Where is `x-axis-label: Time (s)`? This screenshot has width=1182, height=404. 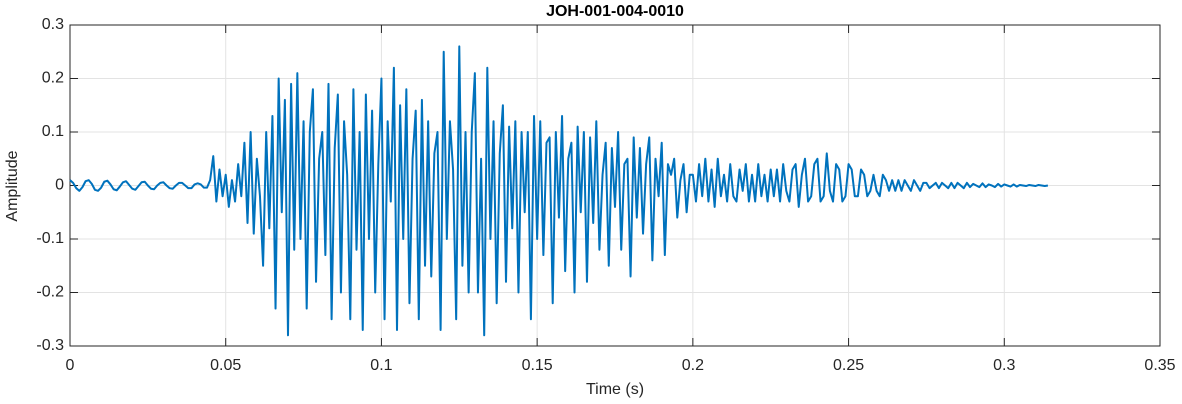
x-axis-label: Time (s) is located at coordinates (615, 389).